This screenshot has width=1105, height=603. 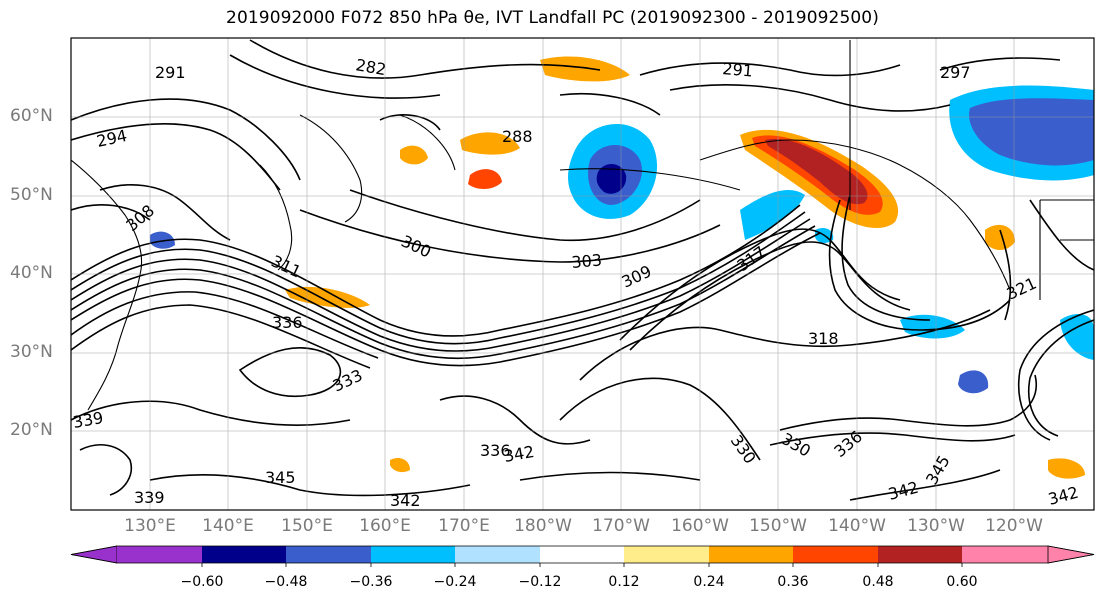 I want to click on colorbar-extend-high, so click(x=1071, y=554).